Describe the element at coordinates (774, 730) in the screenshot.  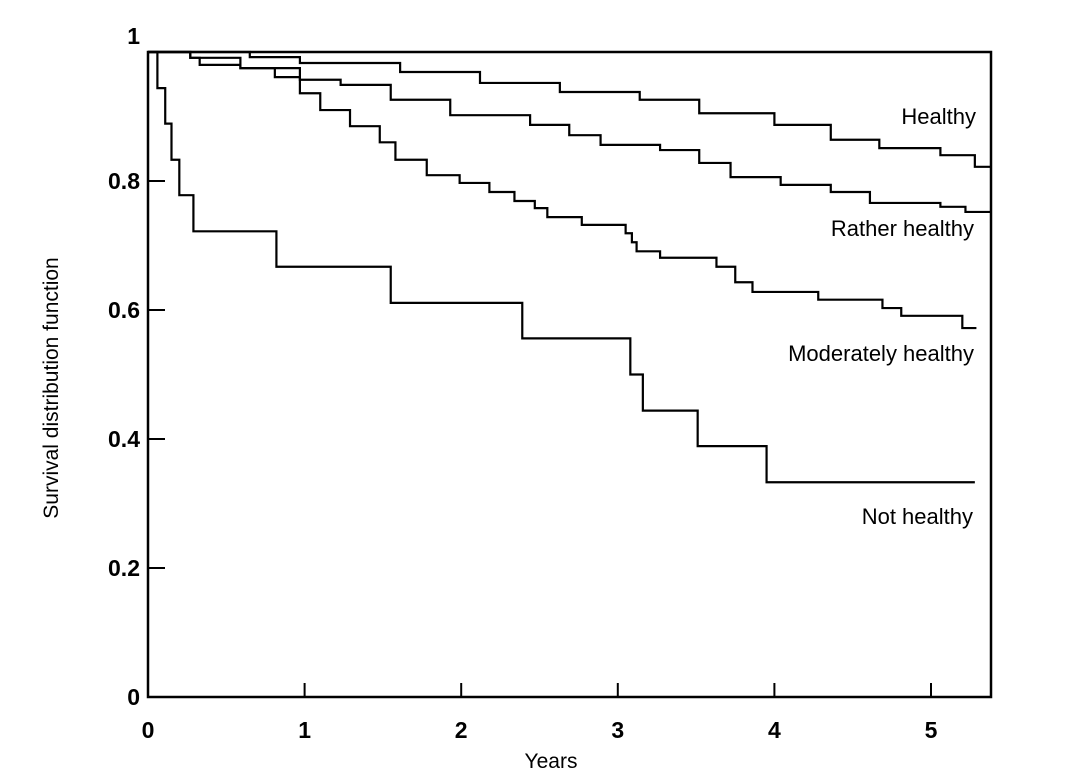
I see `x-tick-label: 4` at that location.